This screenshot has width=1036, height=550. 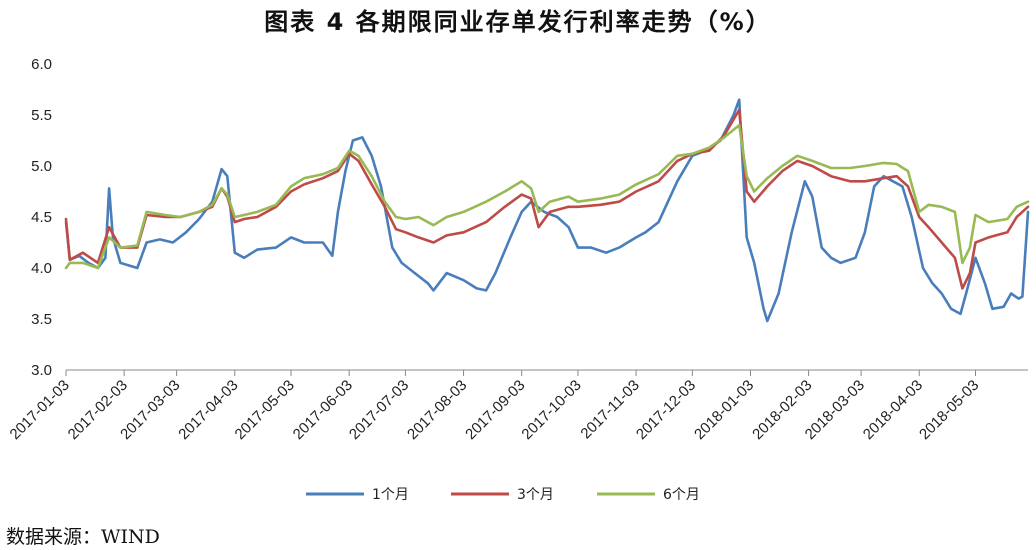 I want to click on x-tick-label: 2018-04-03, so click(x=893, y=410).